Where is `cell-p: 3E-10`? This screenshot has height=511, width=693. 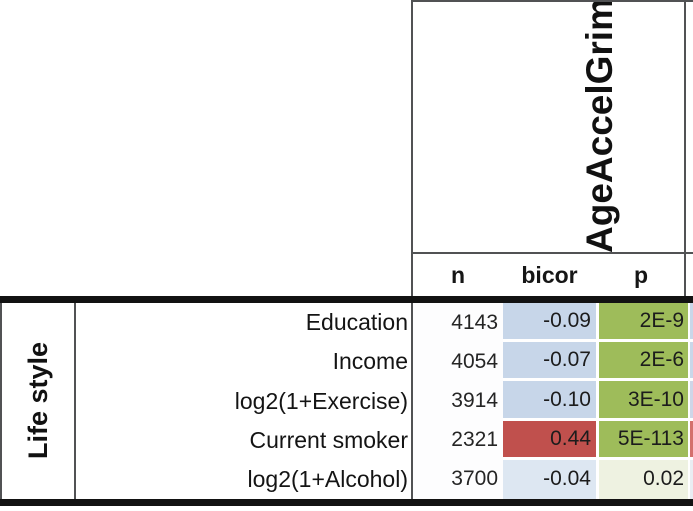 cell-p: 3E-10 is located at coordinates (642, 401).